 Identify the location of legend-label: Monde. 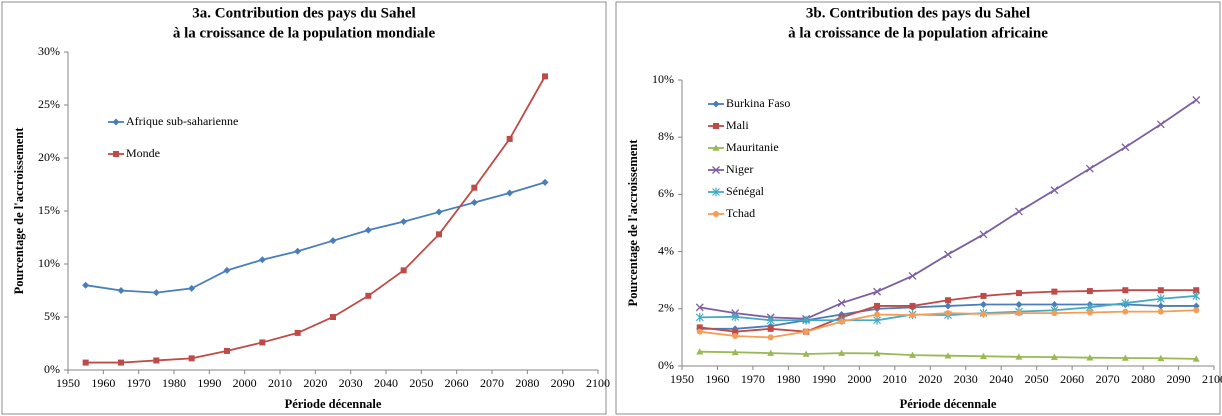
(143, 153).